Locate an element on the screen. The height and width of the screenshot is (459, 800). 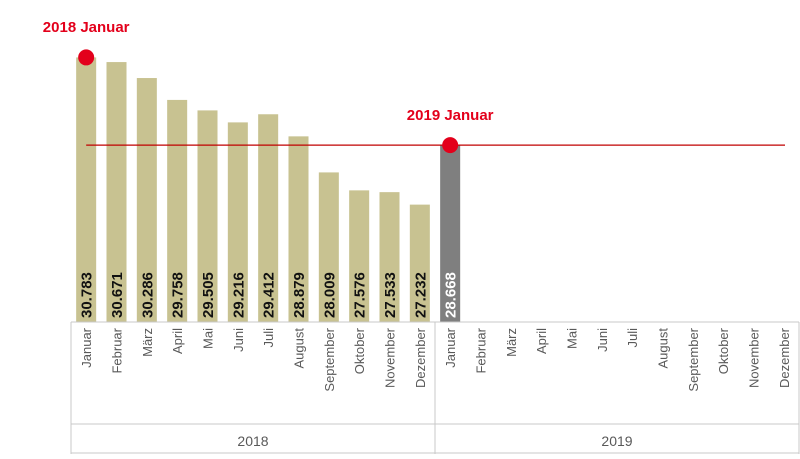
value-label-2018-mai: 29.505 is located at coordinates (208, 295).